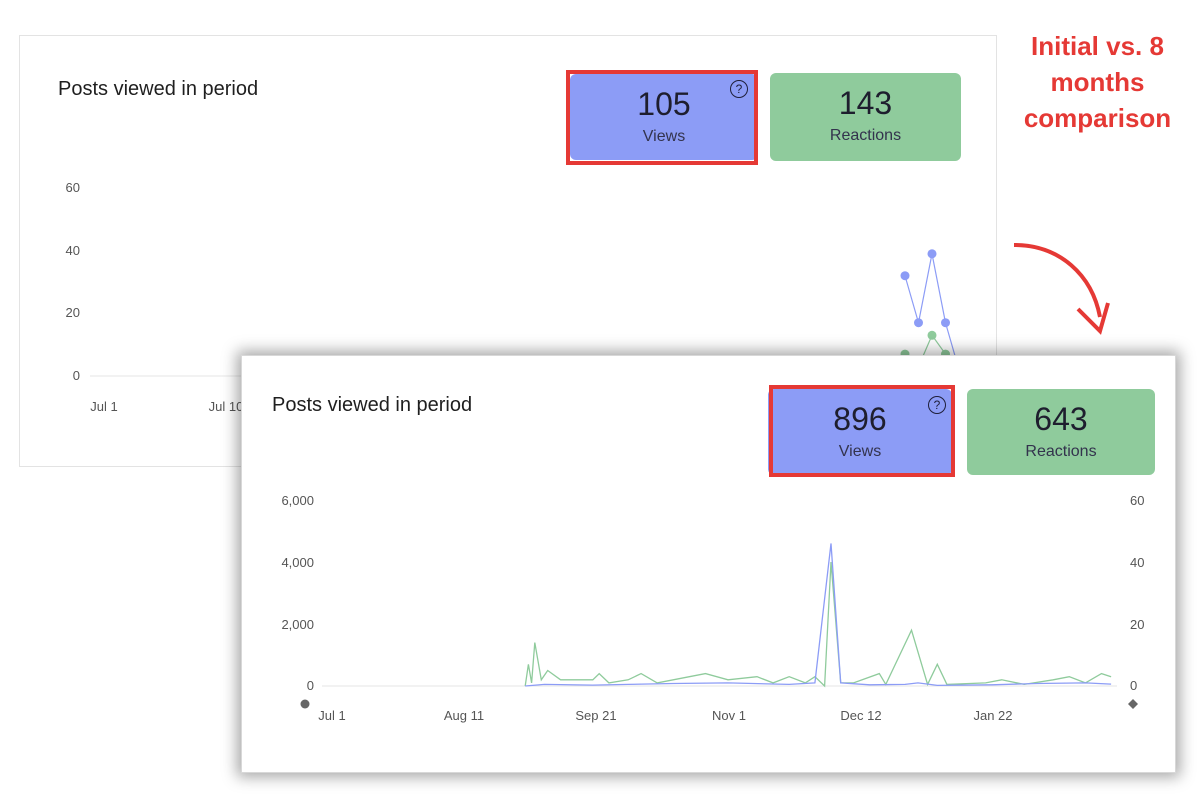 This screenshot has height=800, width=1200. I want to click on comparison-annotation: Initial vs. 8 months comparison, so click(1097, 82).